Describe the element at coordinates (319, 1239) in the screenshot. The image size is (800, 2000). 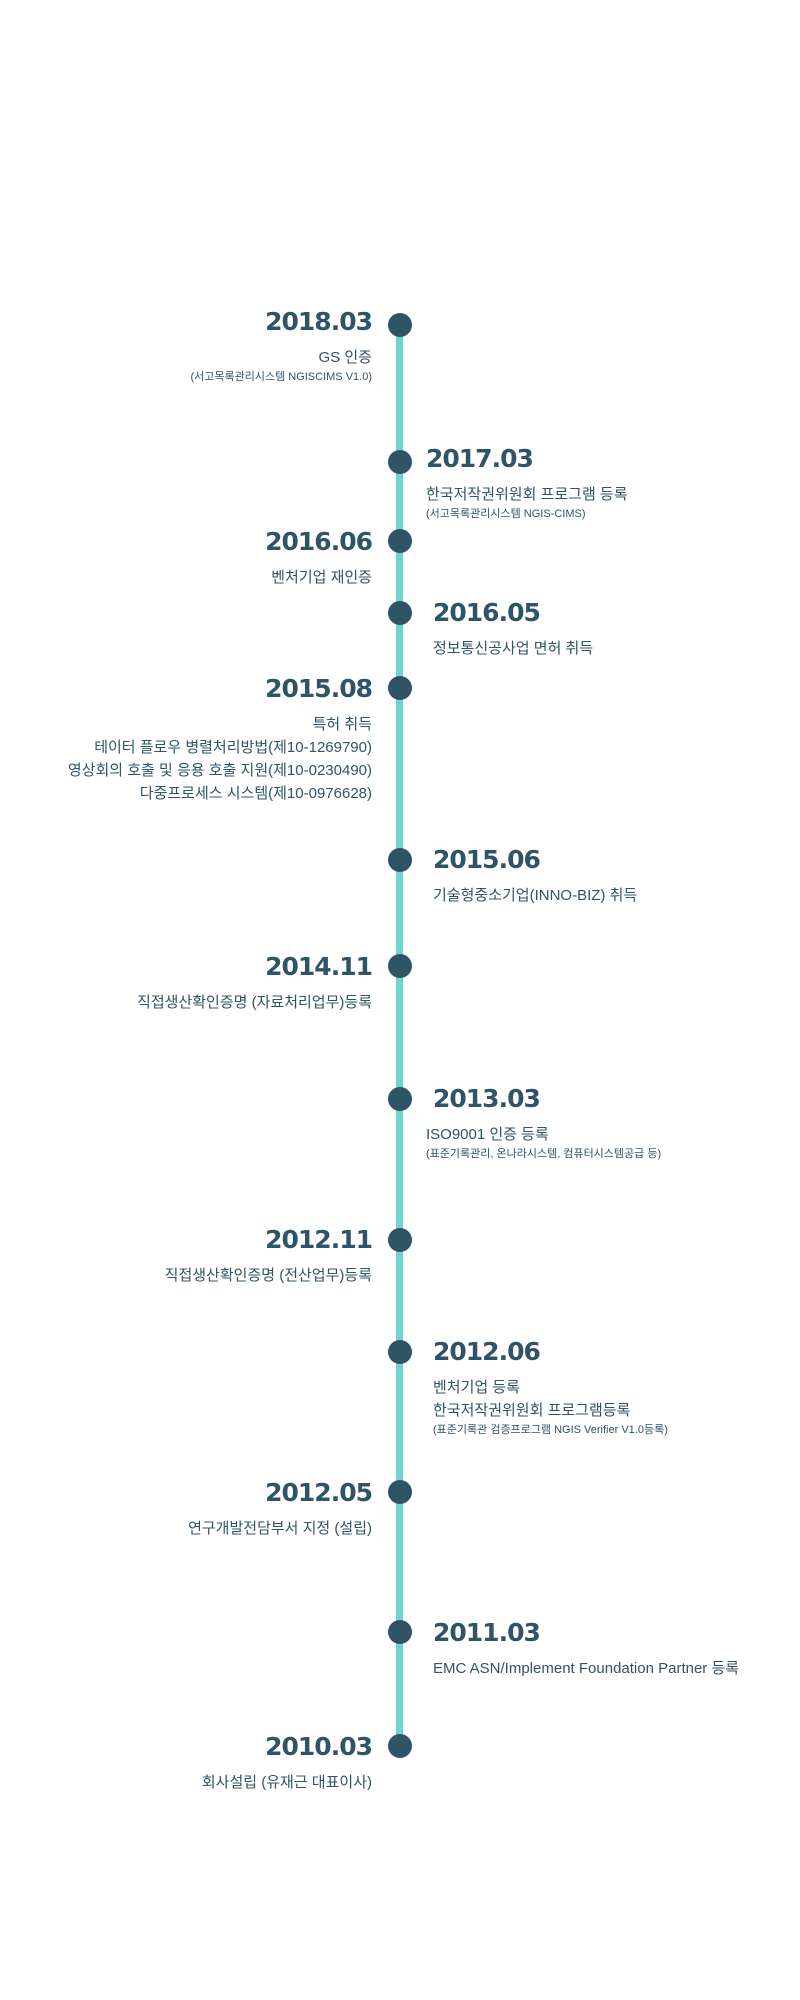
I see `timeline-year: 2012.11` at that location.